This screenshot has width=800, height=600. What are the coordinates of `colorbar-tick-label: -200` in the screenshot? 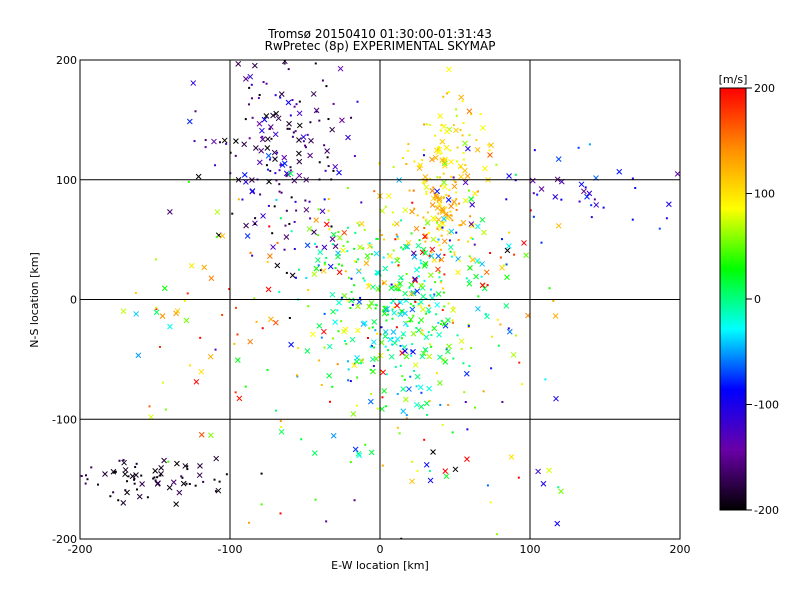 It's located at (766, 510).